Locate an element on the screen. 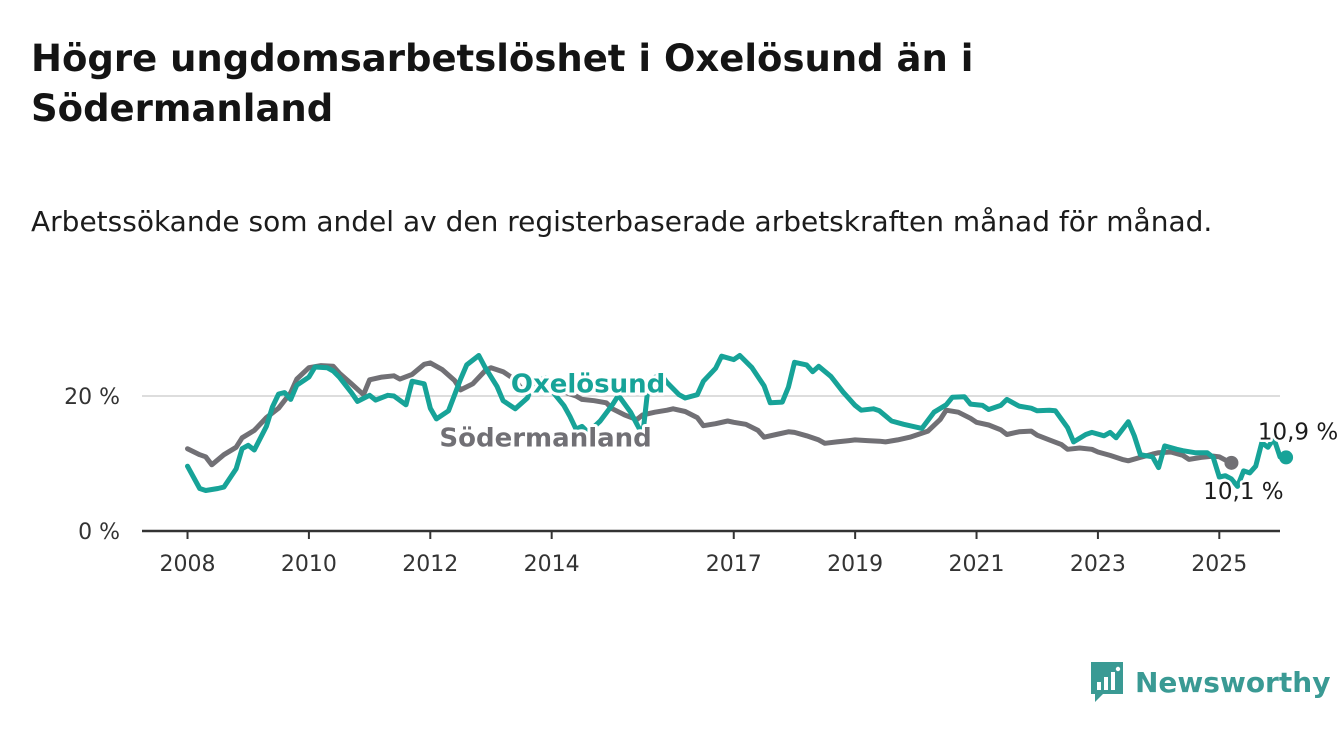 This screenshot has height=734, width=1340. brand-name: Newsworthy is located at coordinates (1233, 682).